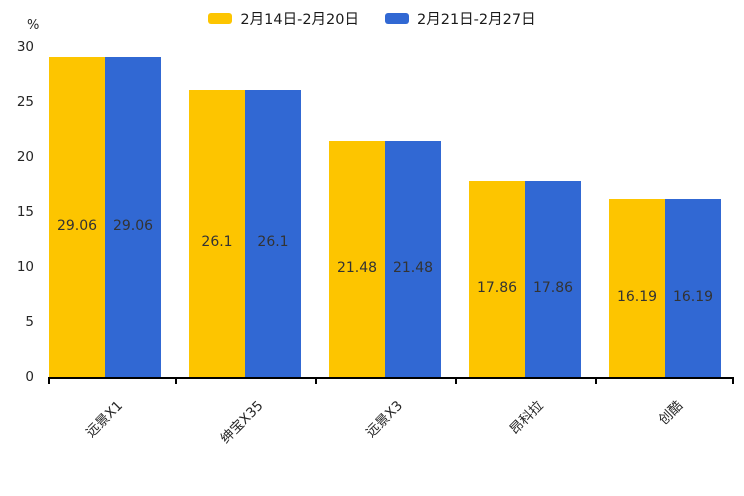 This screenshot has width=744, height=496. I want to click on x-category-label: 远景X3, so click(385, 419).